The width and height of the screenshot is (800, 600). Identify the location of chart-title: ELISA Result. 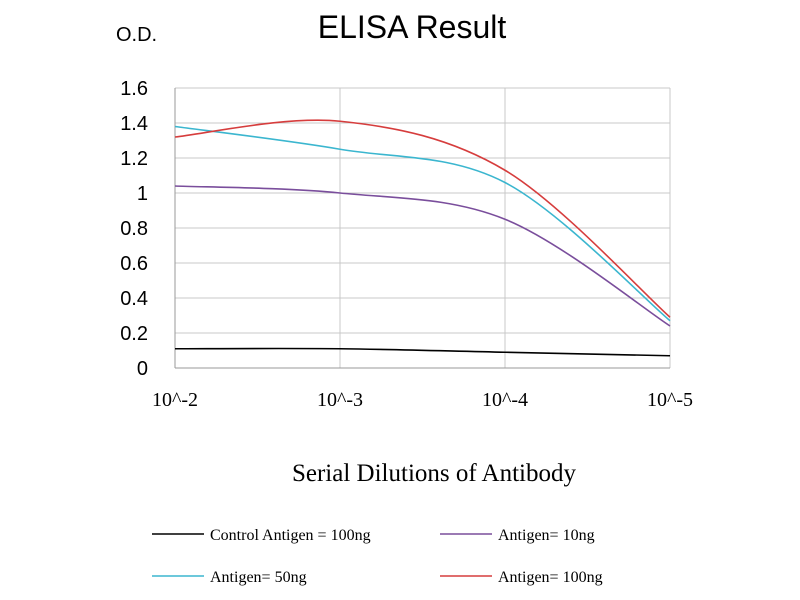
(412, 27).